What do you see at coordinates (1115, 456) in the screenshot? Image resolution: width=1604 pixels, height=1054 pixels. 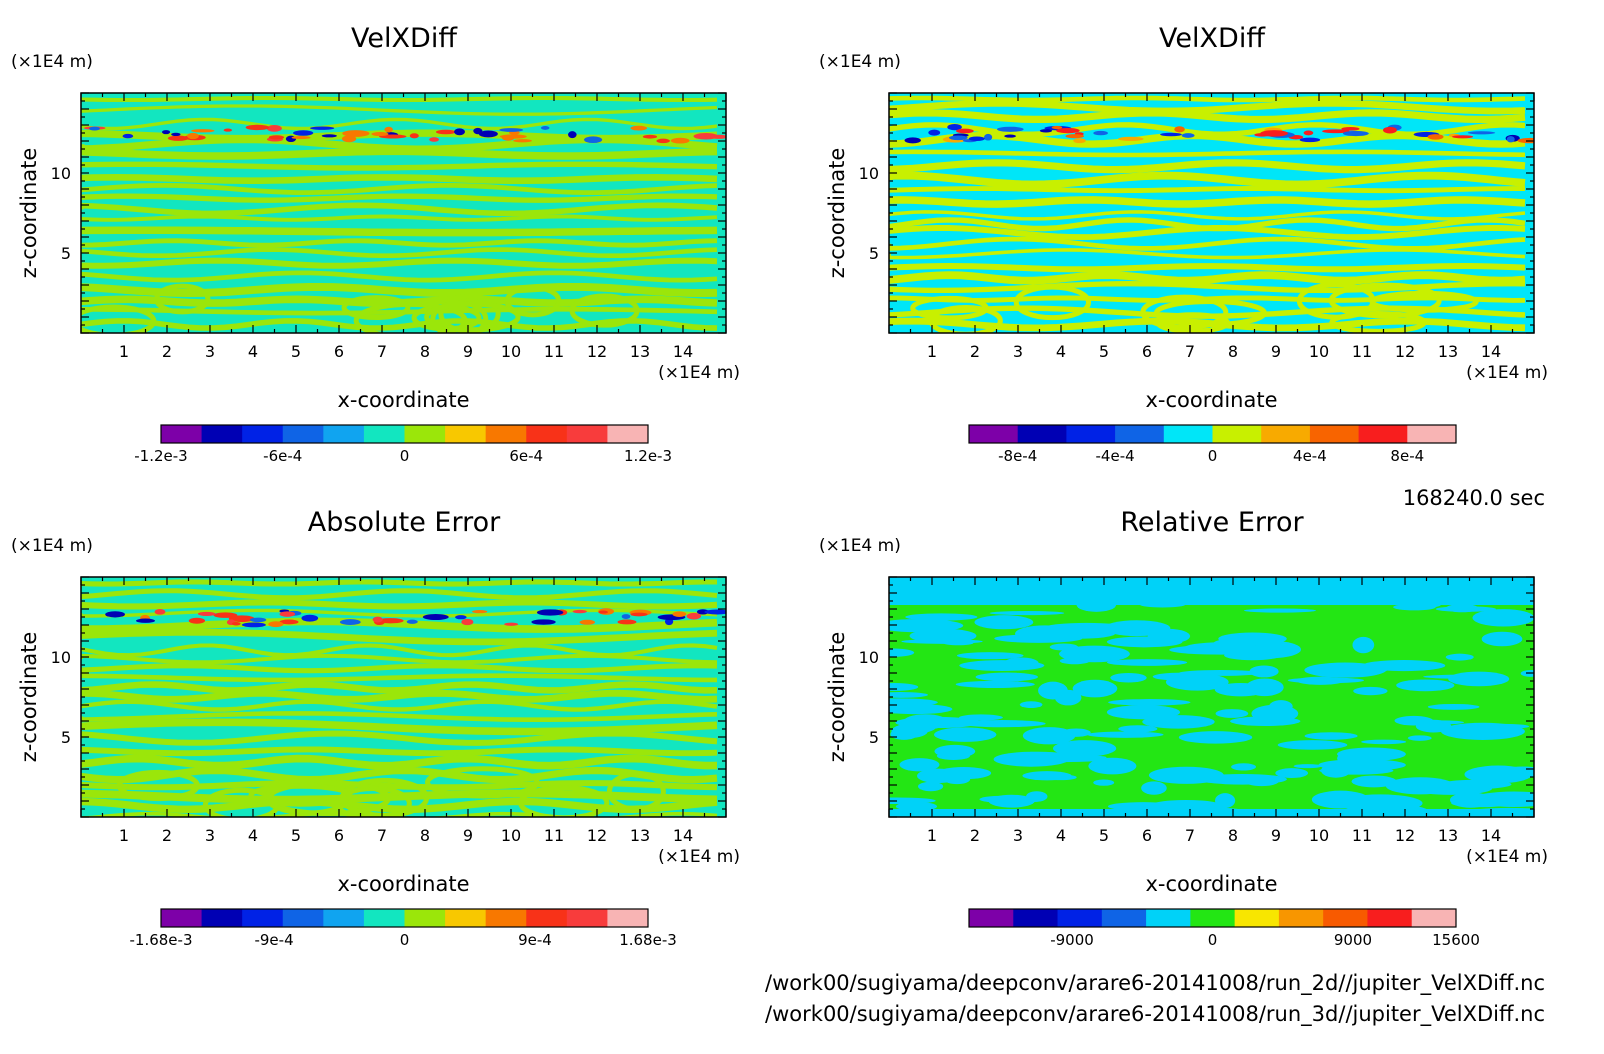 I see `colorbar-tick-label: -4e-4` at bounding box center [1115, 456].